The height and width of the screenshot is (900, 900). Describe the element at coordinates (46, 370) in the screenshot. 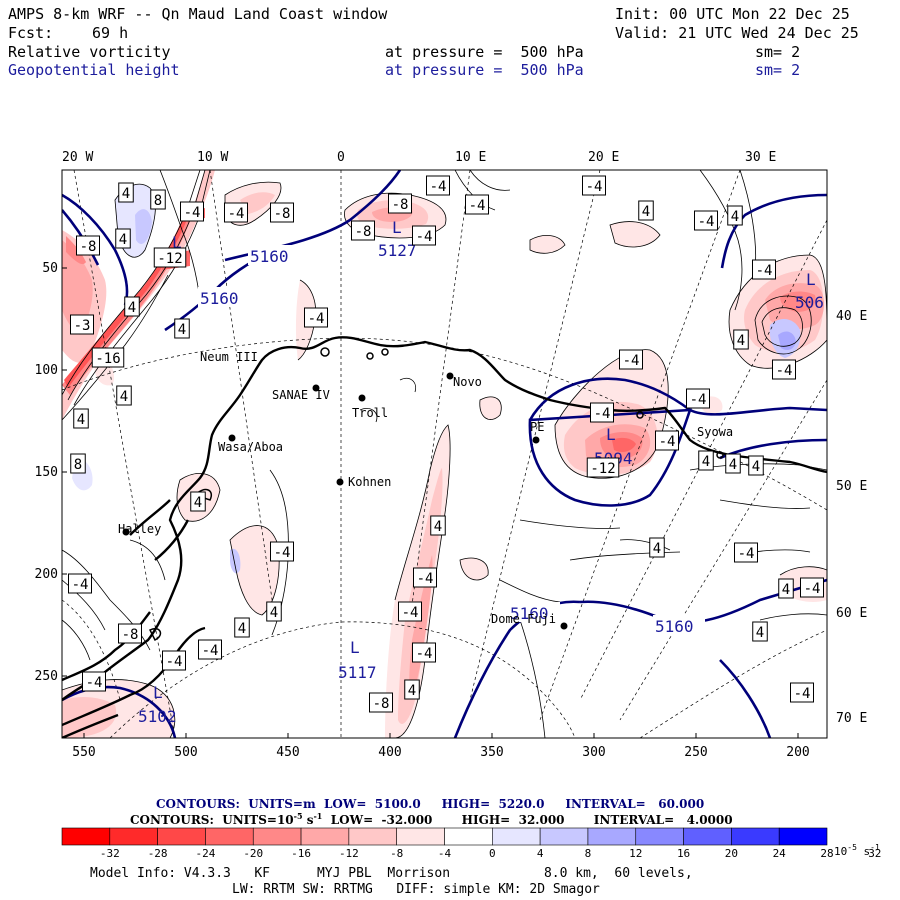

I see `y-tick-label: 100` at that location.